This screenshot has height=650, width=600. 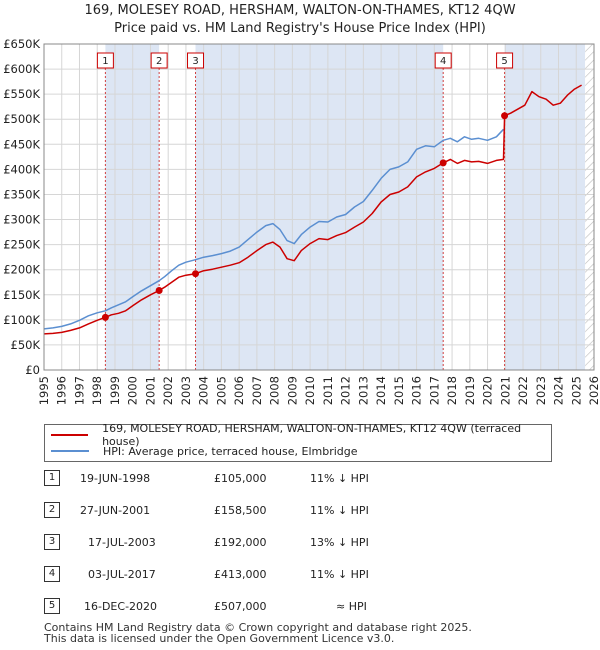 I want to click on sale-number-badge: 3, so click(x=52, y=542).